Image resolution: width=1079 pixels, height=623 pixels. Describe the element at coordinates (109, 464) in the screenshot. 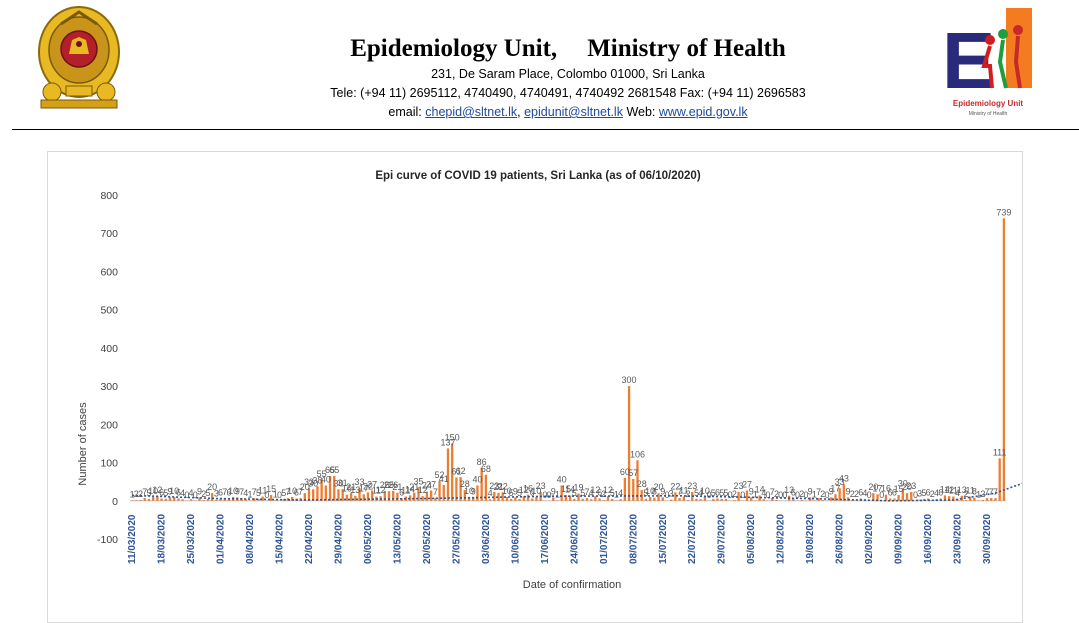

I see `y-tick-label: 100` at that location.